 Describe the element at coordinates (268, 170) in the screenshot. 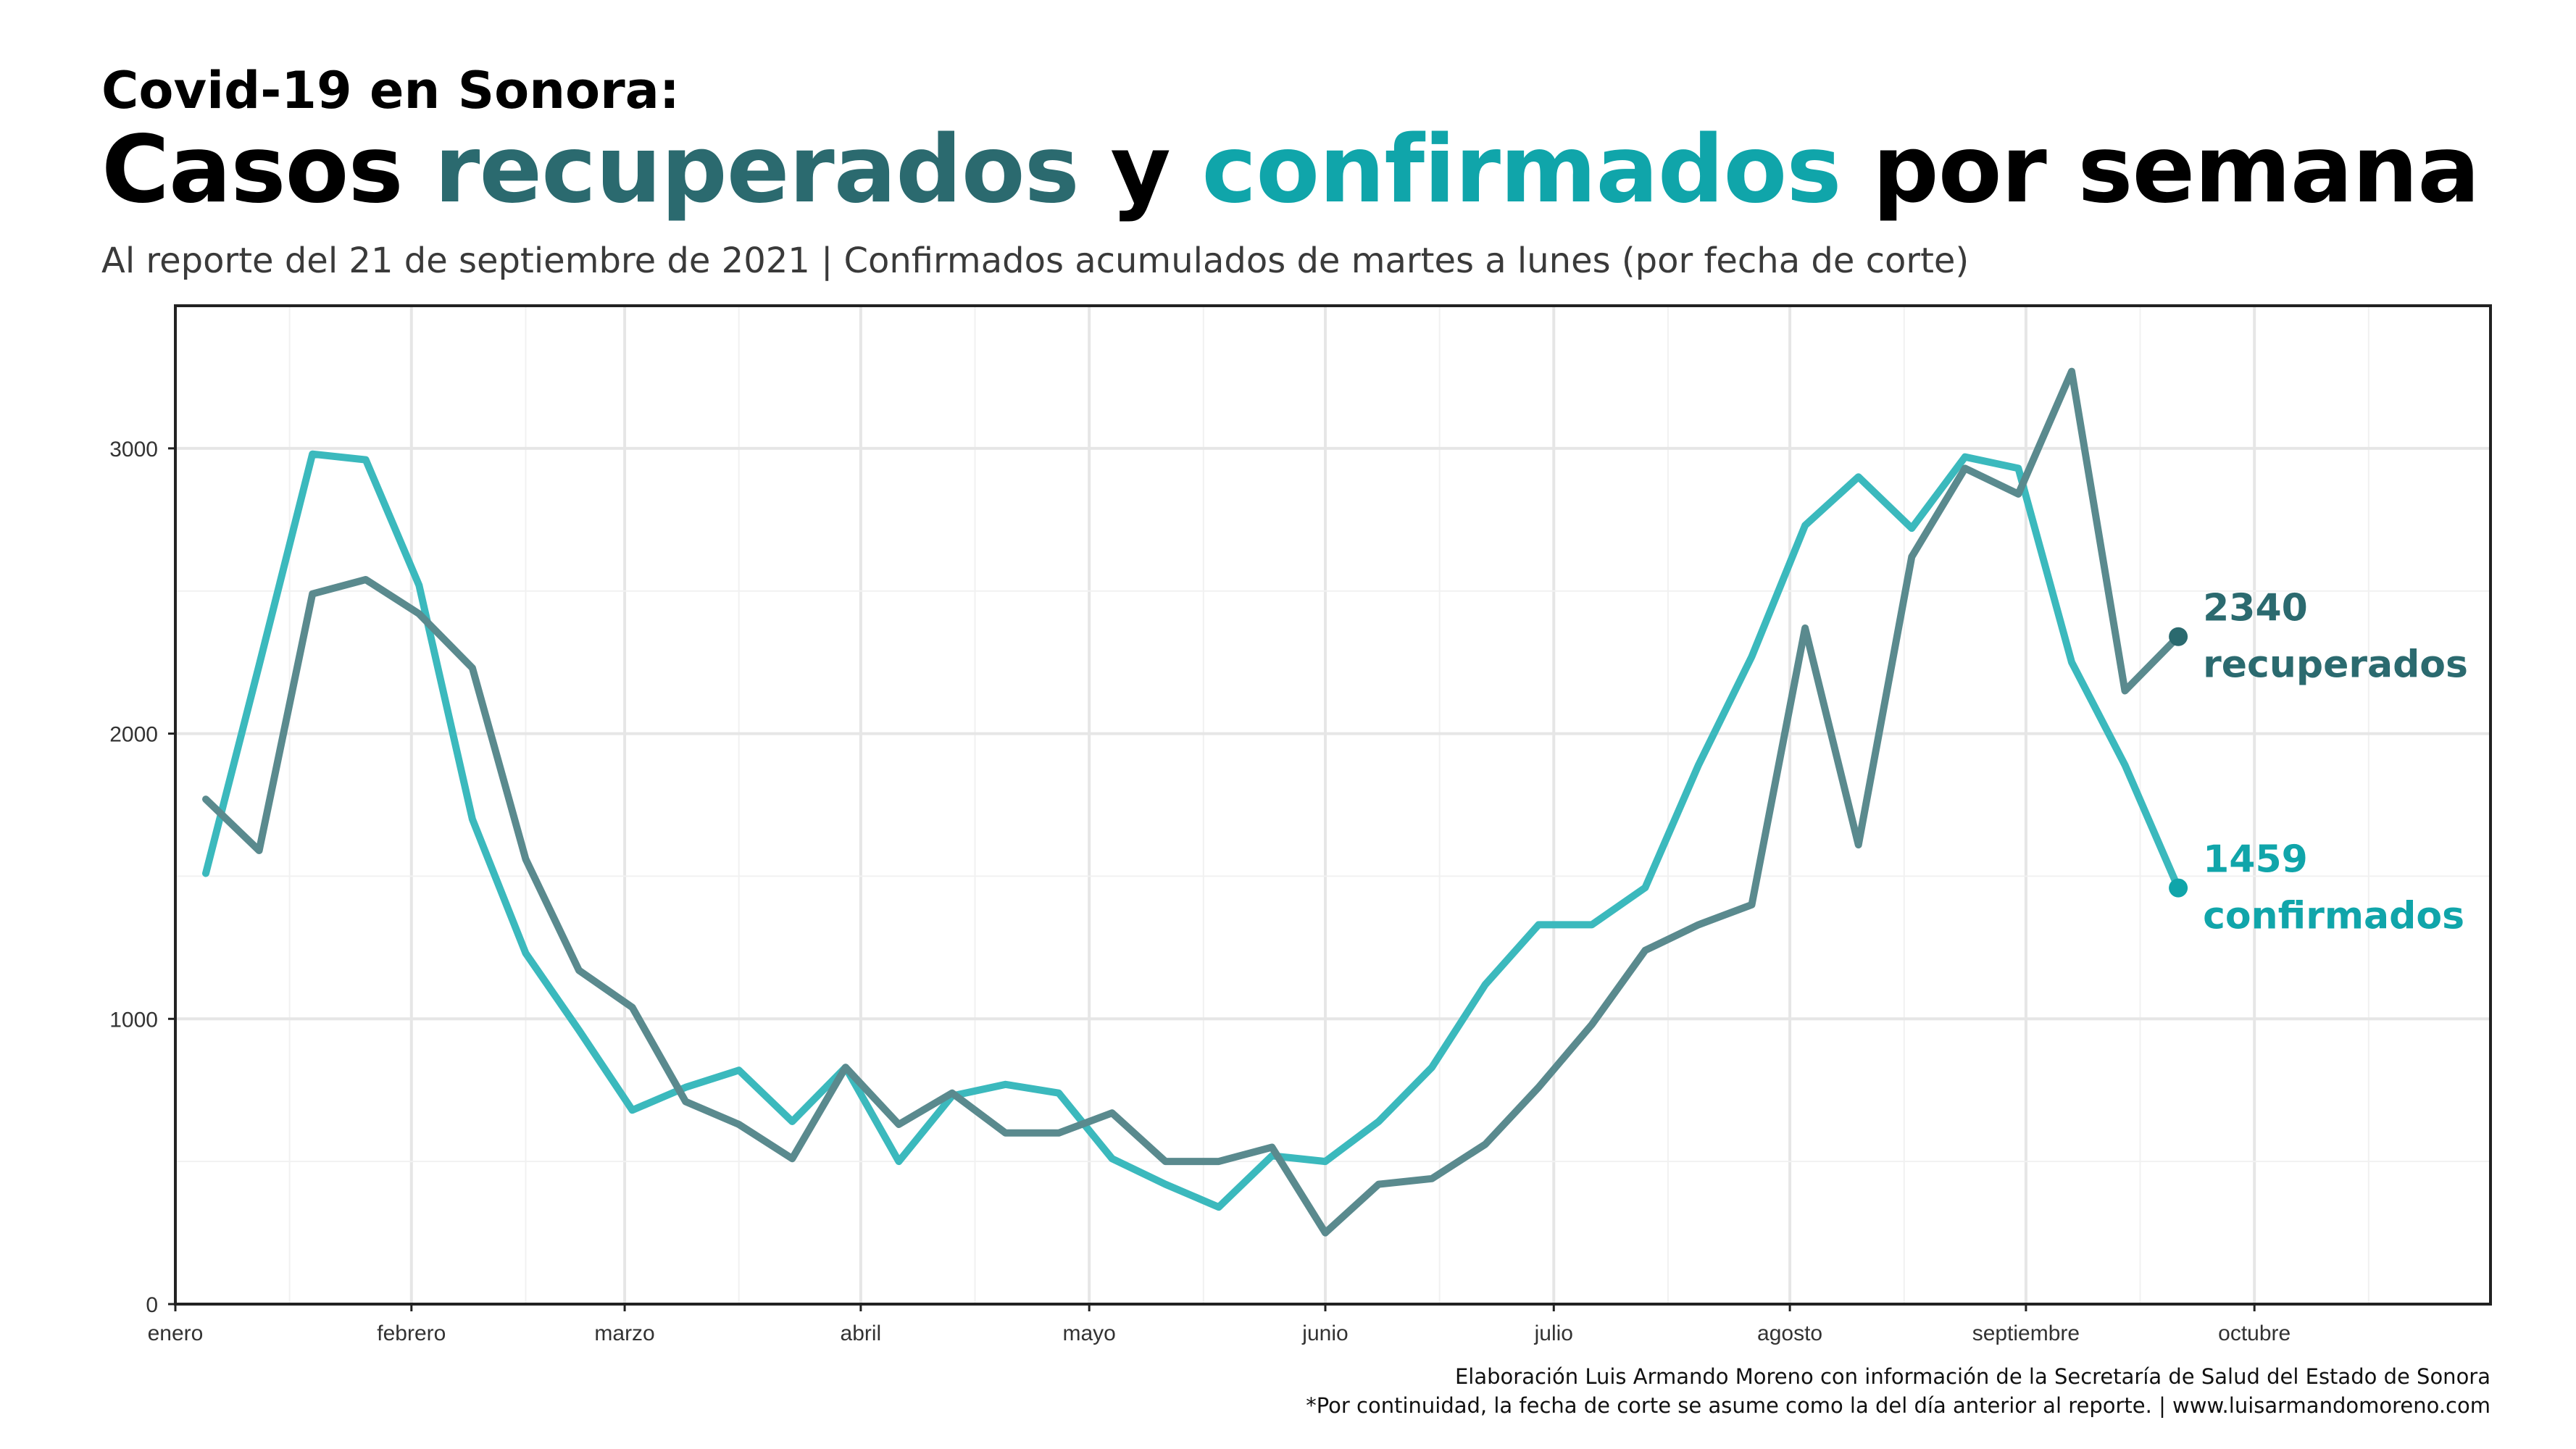

I see `title-part-casos: Casos` at that location.